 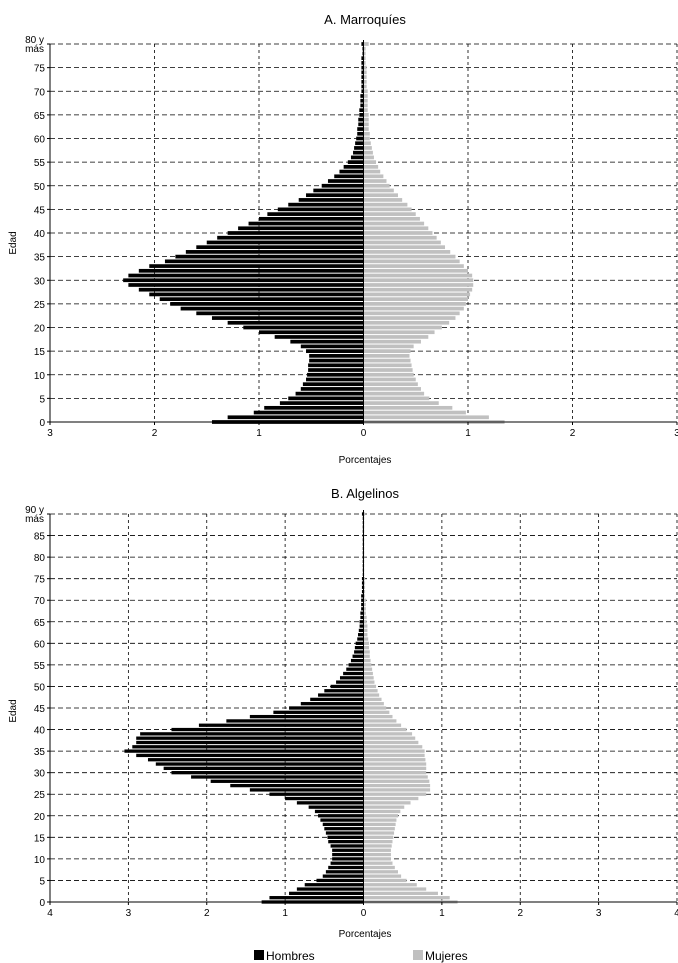 I want to click on legend-label-mujeres: Mujeres, so click(x=446, y=956).